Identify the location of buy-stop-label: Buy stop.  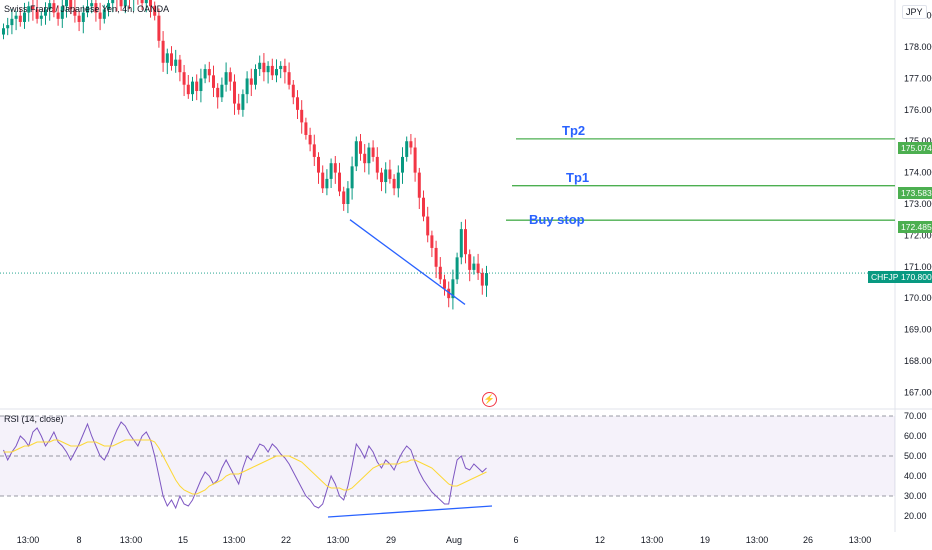
(557, 219).